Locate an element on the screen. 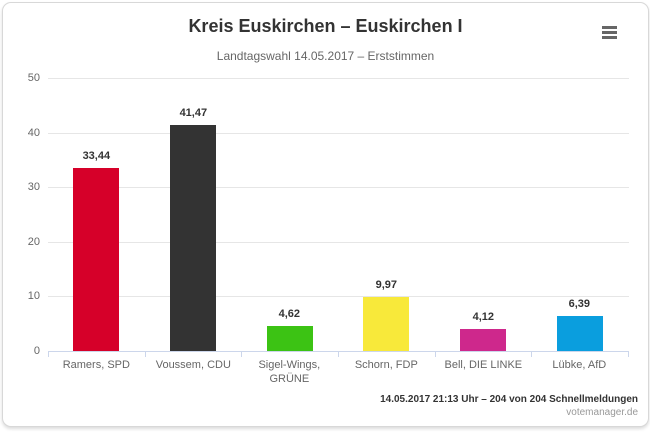 The image size is (650, 433). bar-value-label: 9,97 is located at coordinates (386, 285).